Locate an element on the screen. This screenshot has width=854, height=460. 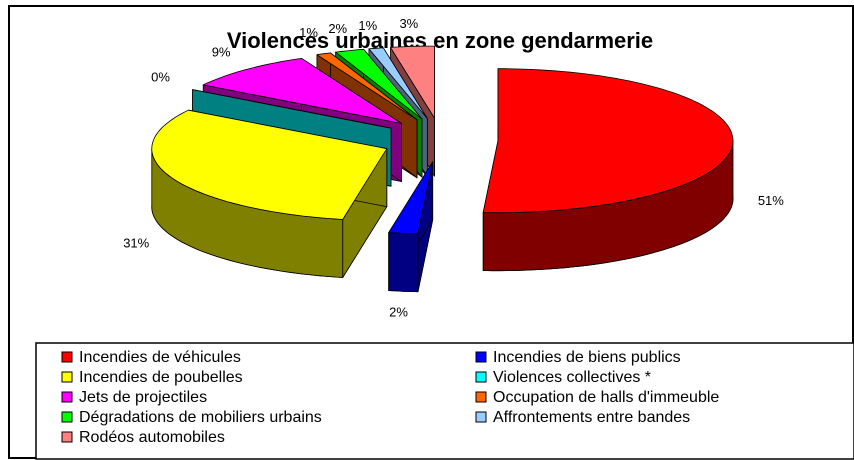
legend-label: Occupation de halls d'immeuble is located at coordinates (606, 397).